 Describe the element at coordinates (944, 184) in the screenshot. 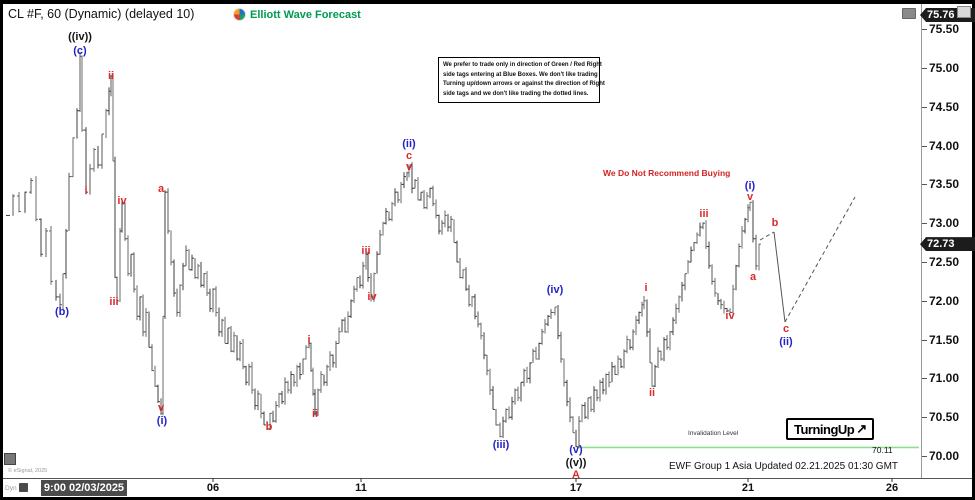

I see `price-tick-label: 73.50` at that location.